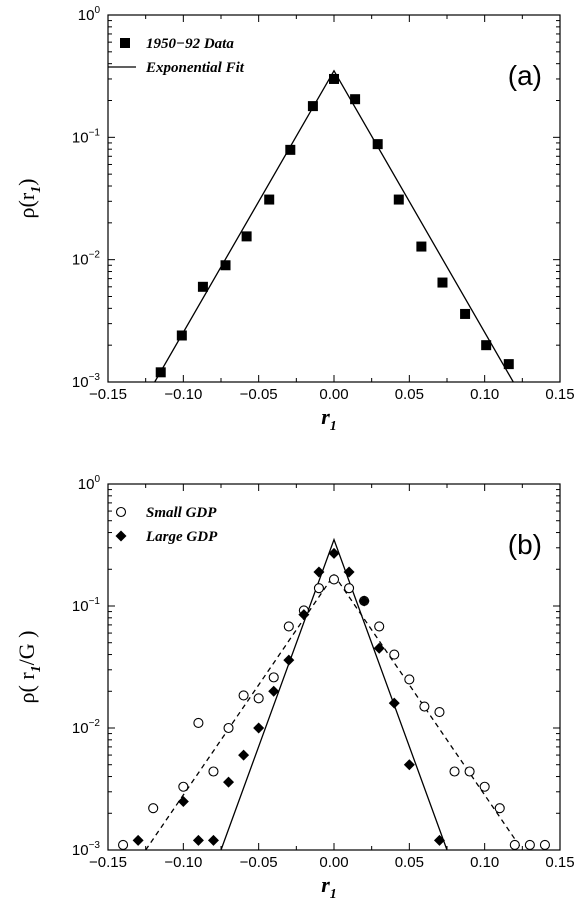  Describe the element at coordinates (325, 416) in the screenshot. I see `x-axis-title-main: r` at that location.